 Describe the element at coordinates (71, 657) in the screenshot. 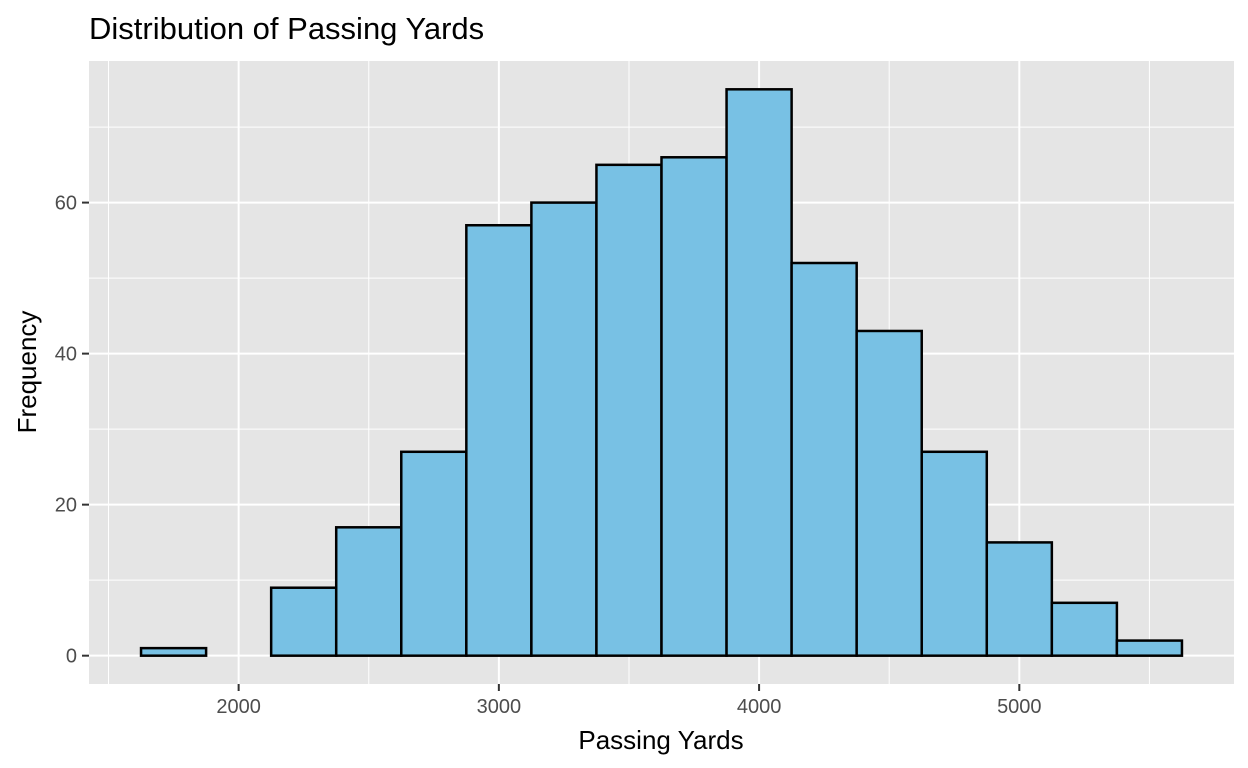

I see `y-tick-label: 0` at that location.